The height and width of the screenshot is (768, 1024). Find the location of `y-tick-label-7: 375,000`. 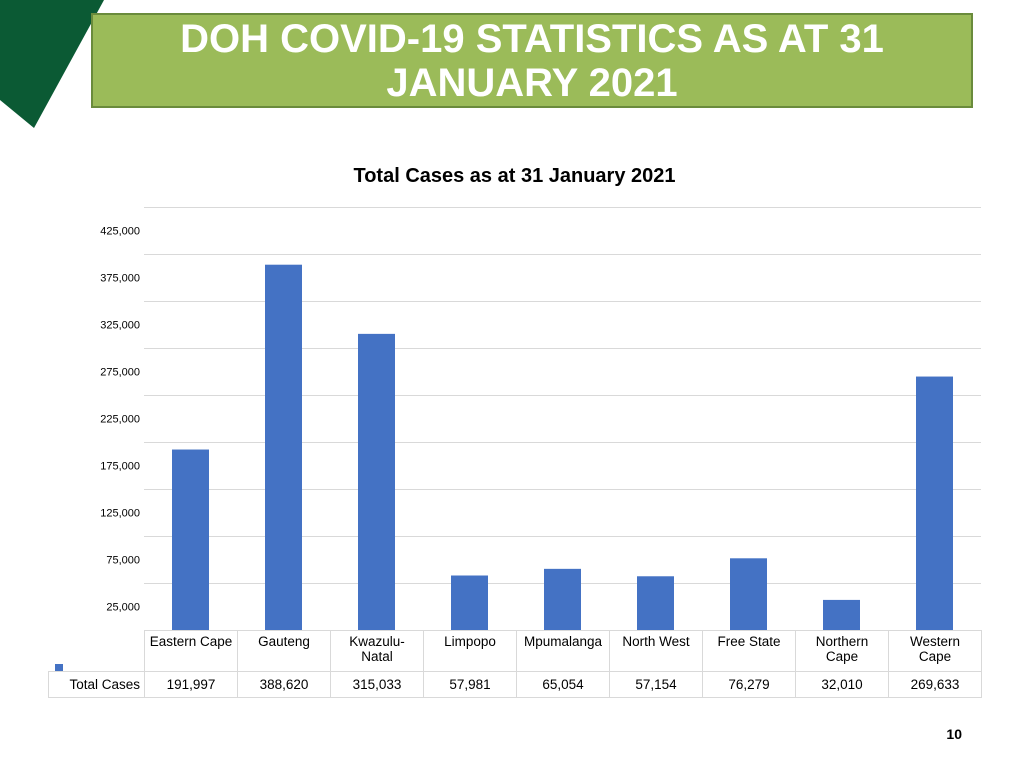

y-tick-label-7: 375,000 is located at coordinates (120, 279).